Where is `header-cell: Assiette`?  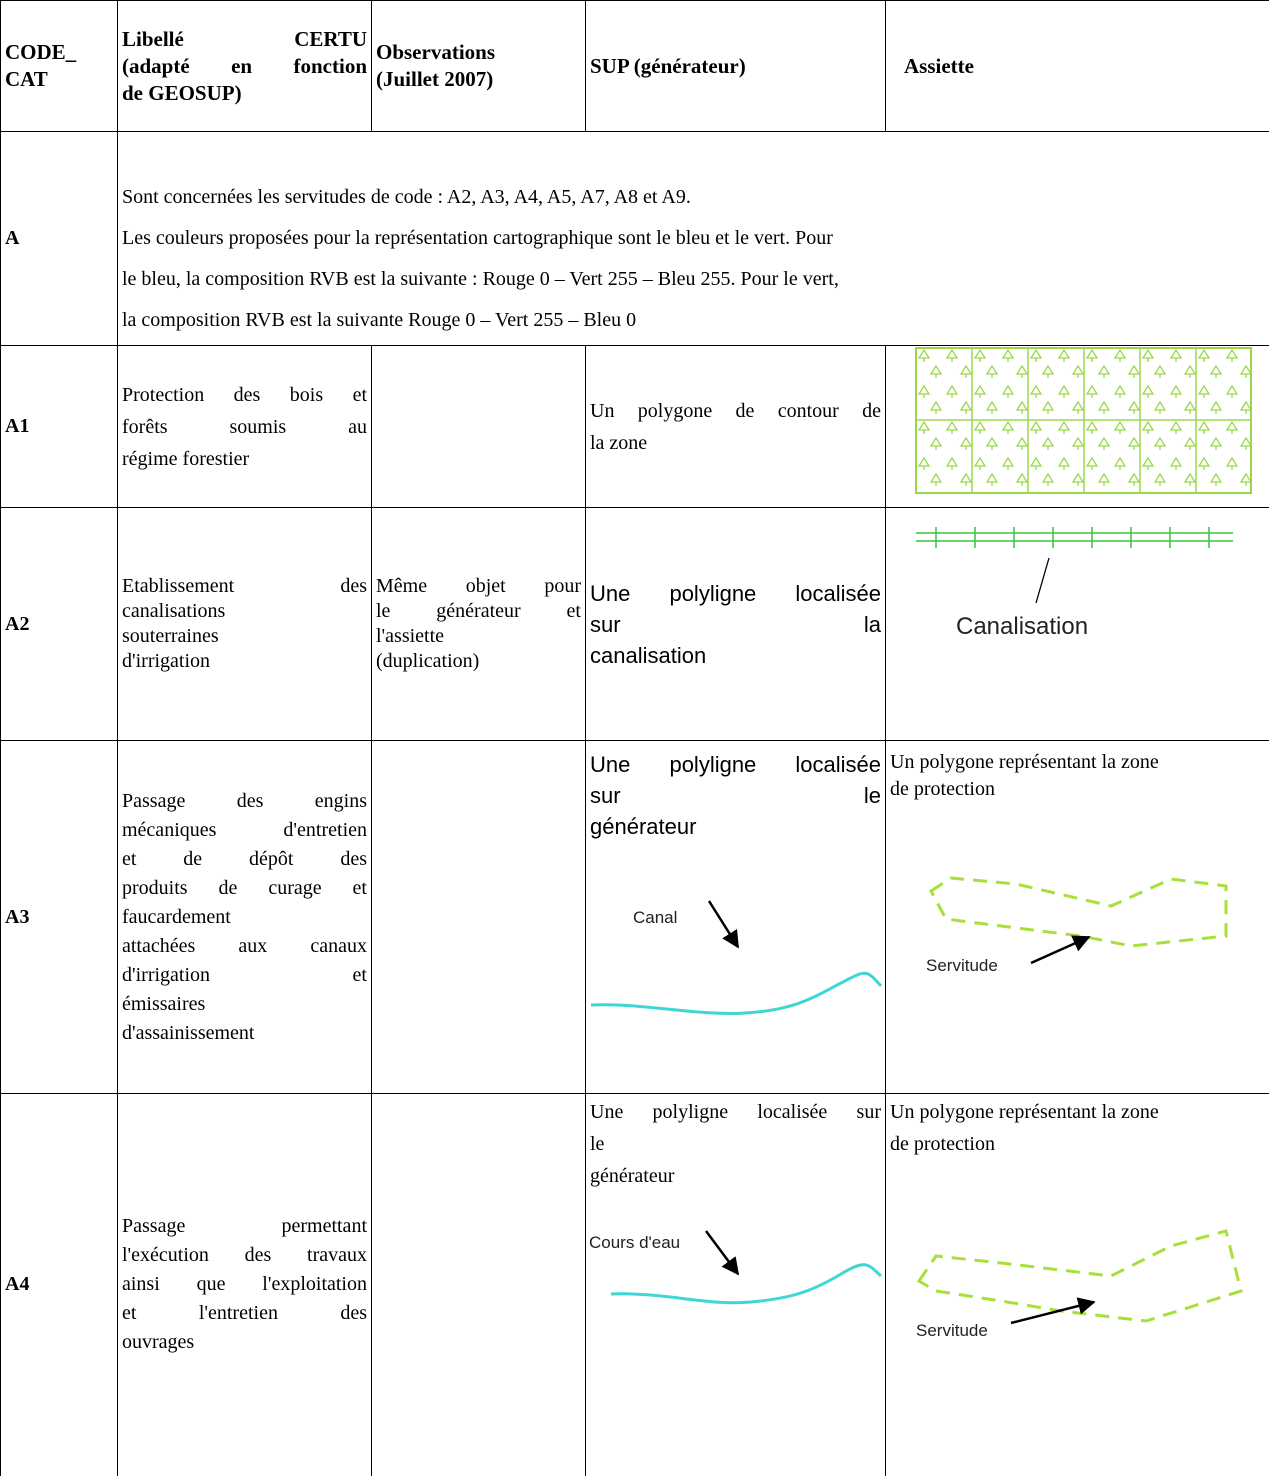 header-cell: Assiette is located at coordinates (1077, 66).